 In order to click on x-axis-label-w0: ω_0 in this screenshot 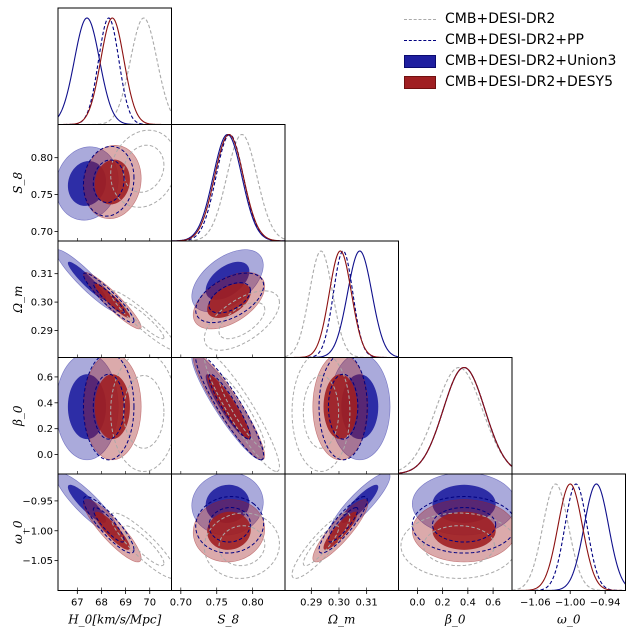, I will do `click(569, 620)`.